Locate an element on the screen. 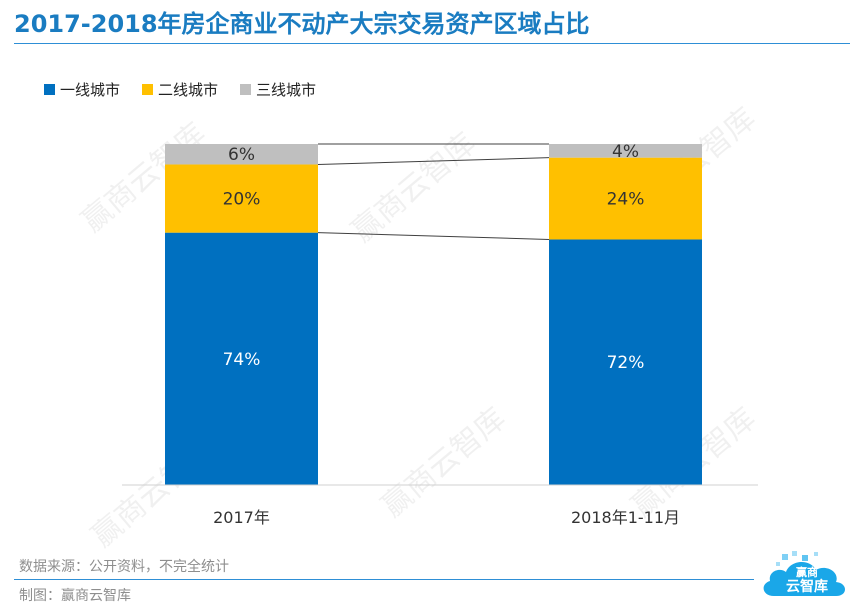 This screenshot has width=864, height=606. legend-item-tier2: 二线城市 is located at coordinates (180, 89).